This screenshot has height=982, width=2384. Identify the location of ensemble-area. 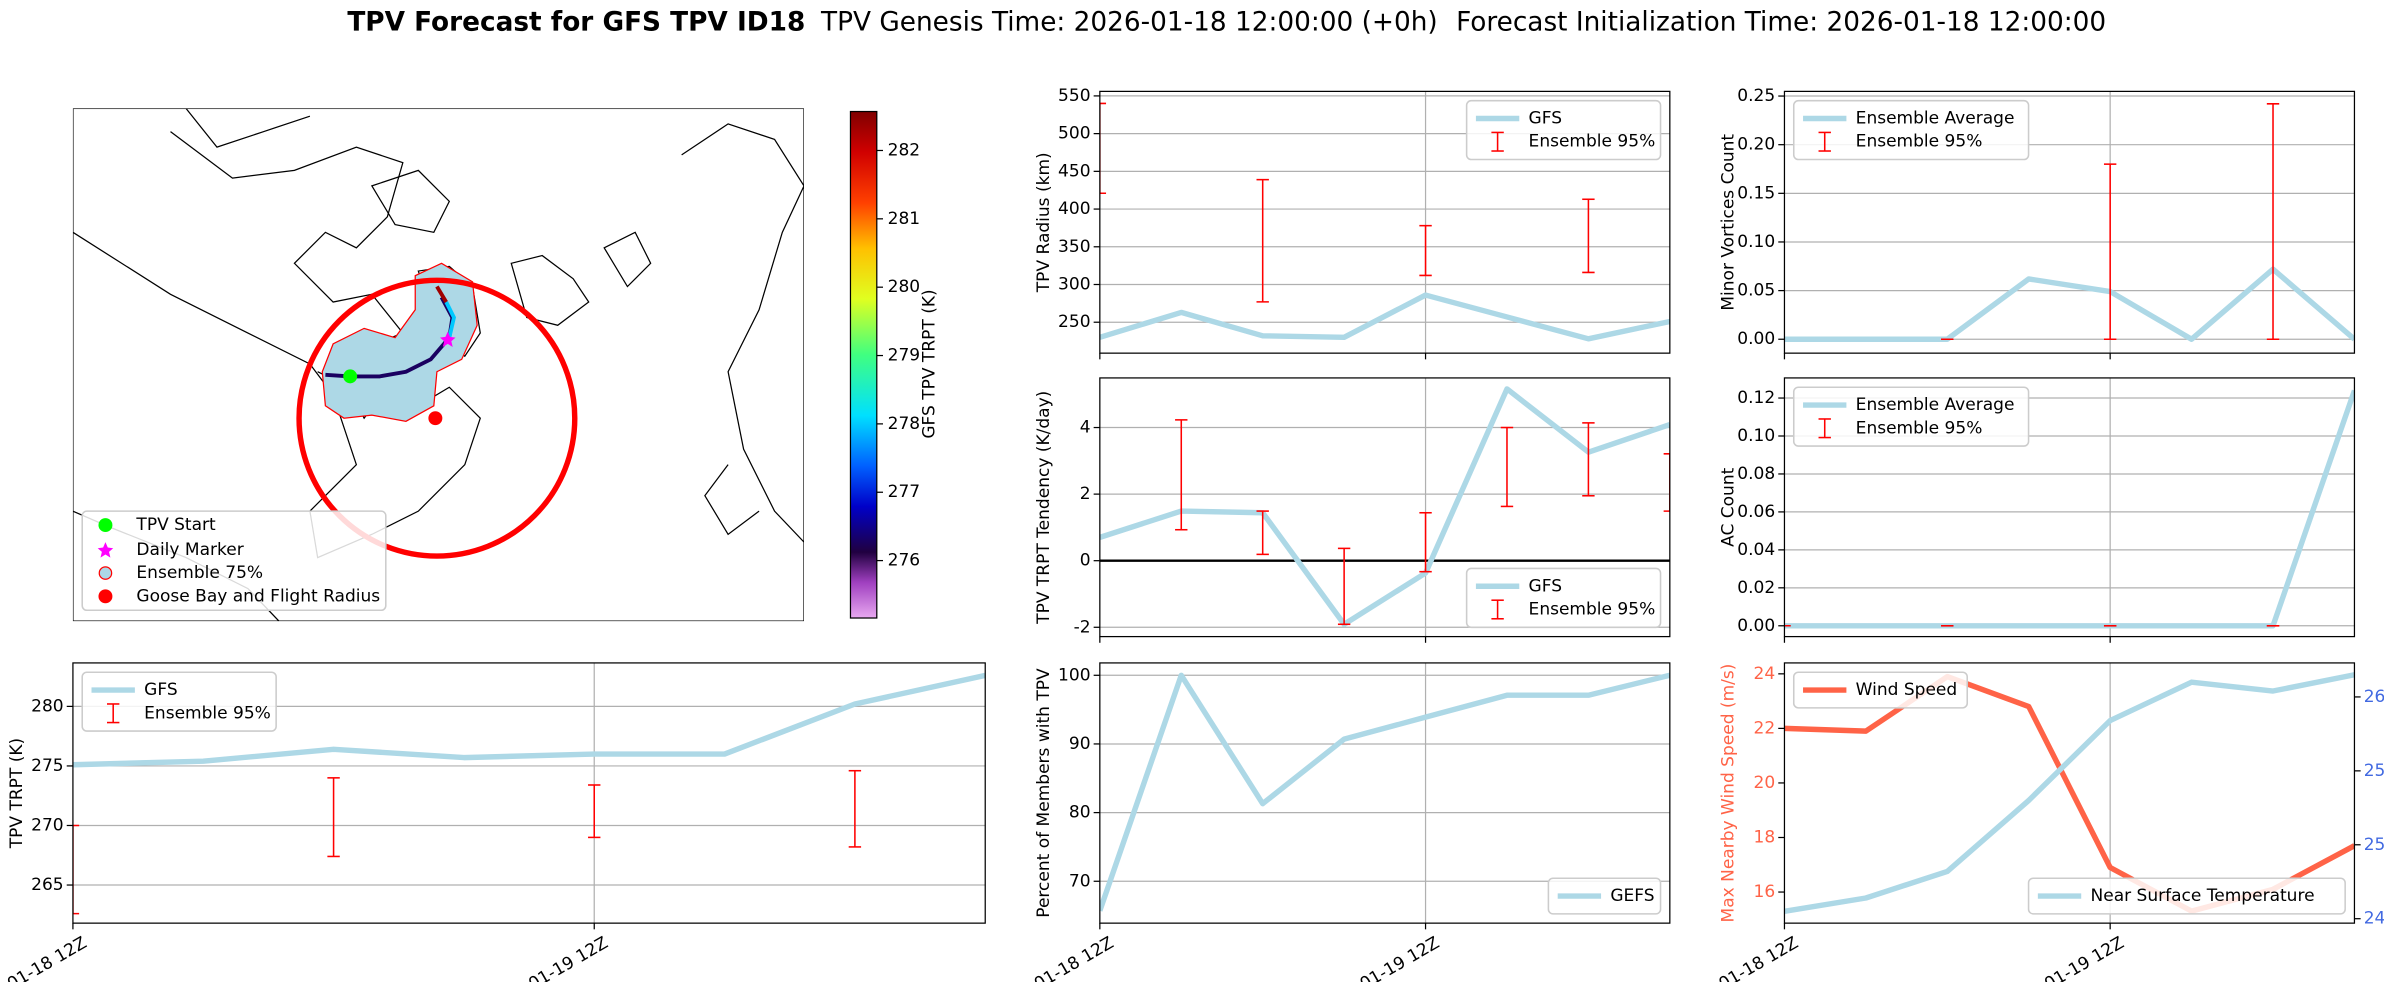
(399, 342).